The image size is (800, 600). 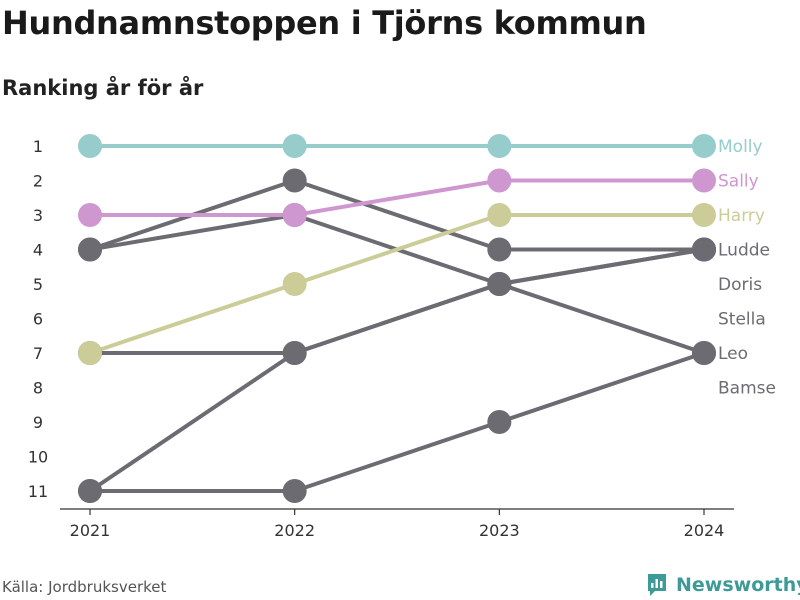 What do you see at coordinates (657, 585) in the screenshot?
I see `newsworthy-logo-icon` at bounding box center [657, 585].